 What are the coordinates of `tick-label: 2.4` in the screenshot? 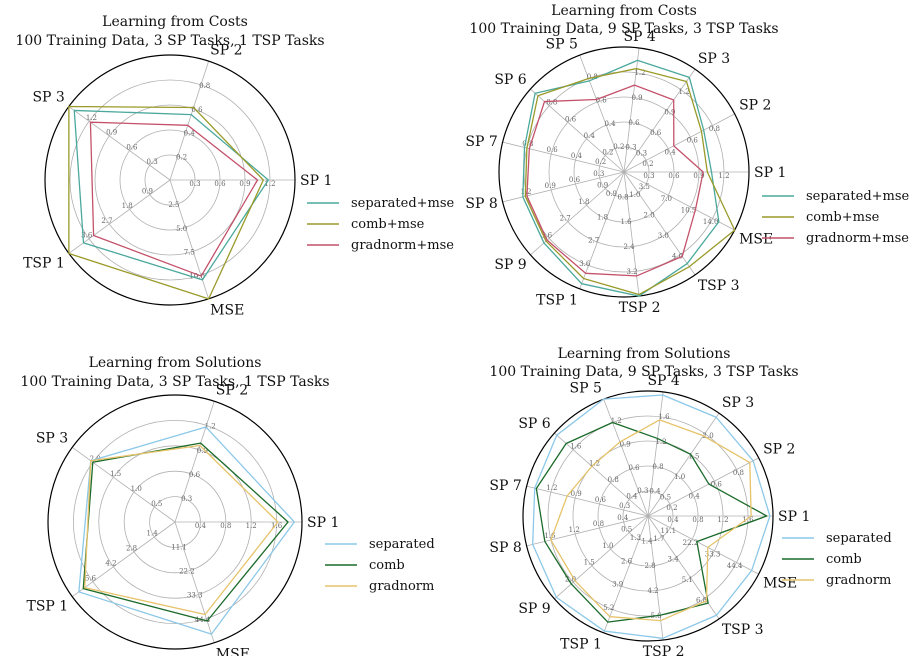 It's located at (629, 247).